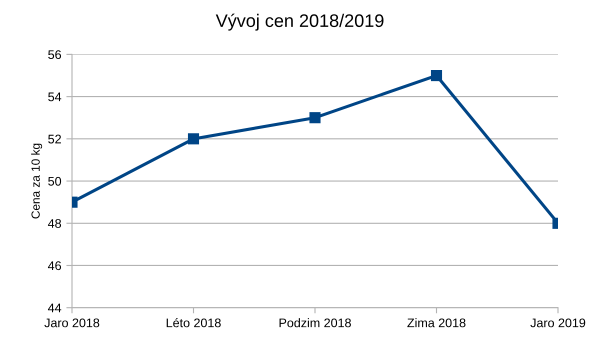 This screenshot has height=340, width=600. I want to click on x-tick-label: Jaro 2018, so click(72, 323).